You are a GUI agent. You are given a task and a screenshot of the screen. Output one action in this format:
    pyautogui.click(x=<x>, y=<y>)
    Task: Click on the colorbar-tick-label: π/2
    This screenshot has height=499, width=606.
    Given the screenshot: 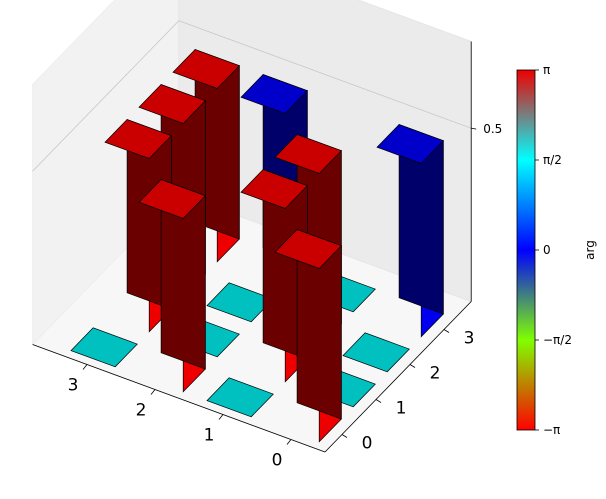 What is the action you would take?
    pyautogui.click(x=552, y=160)
    